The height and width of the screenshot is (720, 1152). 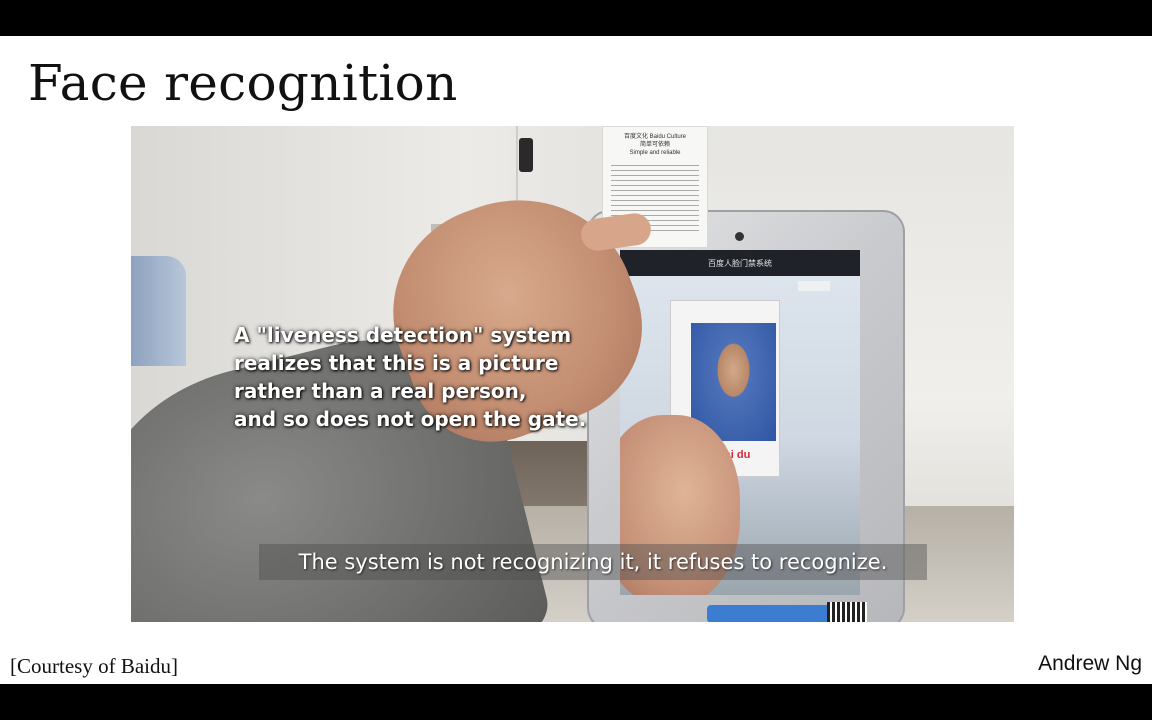 I want to click on author-name: Andrew Ng, so click(x=1090, y=663).